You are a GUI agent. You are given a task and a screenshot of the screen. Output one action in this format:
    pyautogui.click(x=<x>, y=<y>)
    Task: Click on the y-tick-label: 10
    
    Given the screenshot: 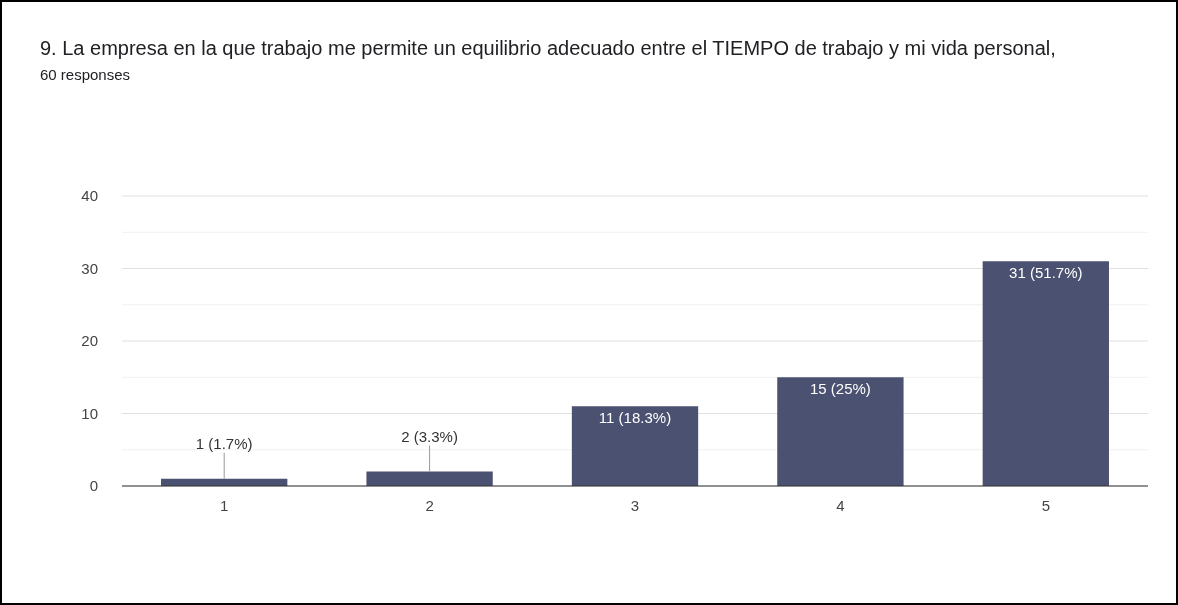 What is the action you would take?
    pyautogui.click(x=89, y=413)
    